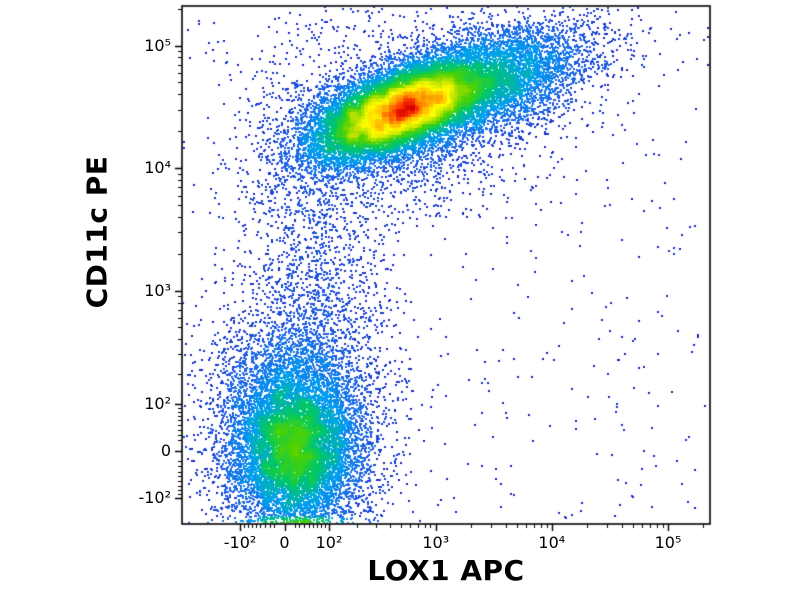 The image size is (800, 600). Describe the element at coordinates (157, 403) in the screenshot. I see `y-tick-label: 10²` at that location.